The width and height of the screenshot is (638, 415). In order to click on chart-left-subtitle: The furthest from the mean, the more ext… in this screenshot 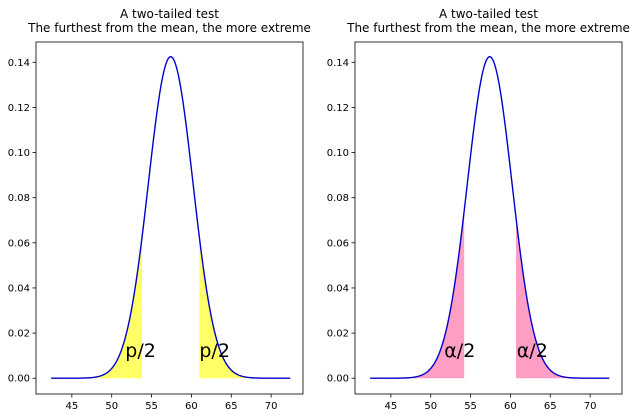, I will do `click(169, 28)`.